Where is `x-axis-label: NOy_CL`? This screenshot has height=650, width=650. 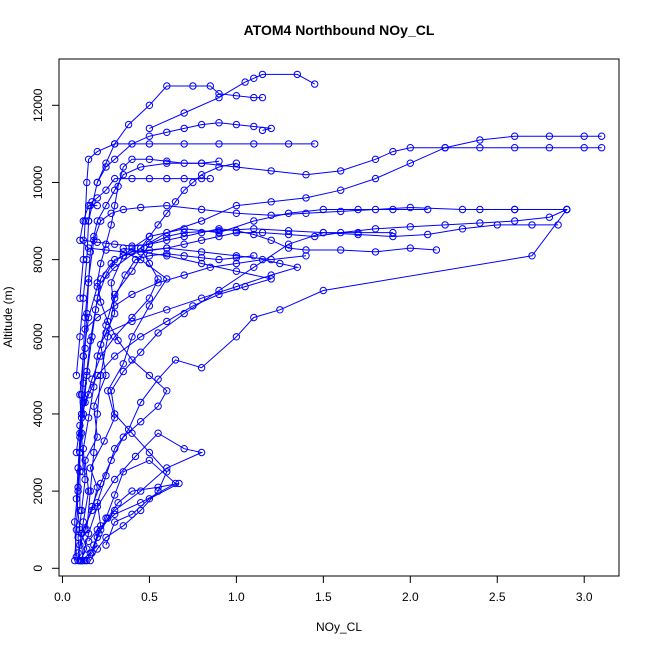 x-axis-label: NOy_CL is located at coordinates (339, 627).